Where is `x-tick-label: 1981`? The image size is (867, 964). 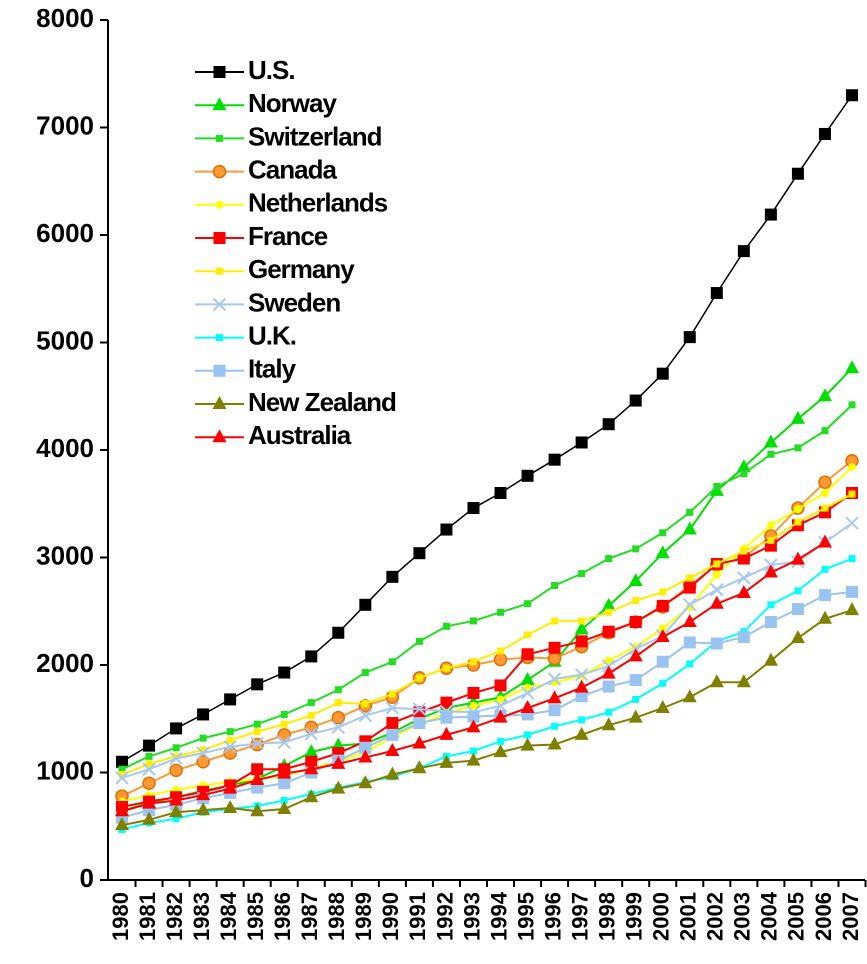
x-tick-label: 1981 is located at coordinates (147, 916).